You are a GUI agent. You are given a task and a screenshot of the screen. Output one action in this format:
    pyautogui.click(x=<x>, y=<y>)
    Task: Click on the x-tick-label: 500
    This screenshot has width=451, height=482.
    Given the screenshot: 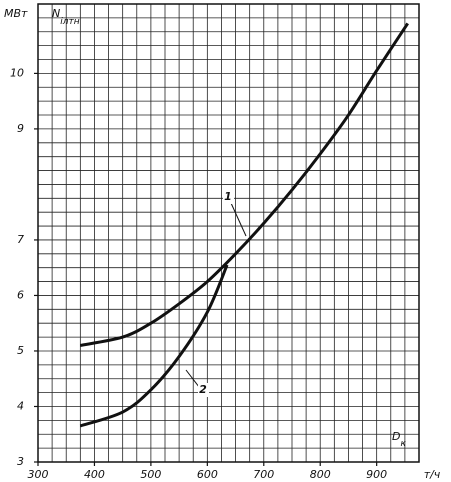 What is the action you would take?
    pyautogui.click(x=150, y=474)
    